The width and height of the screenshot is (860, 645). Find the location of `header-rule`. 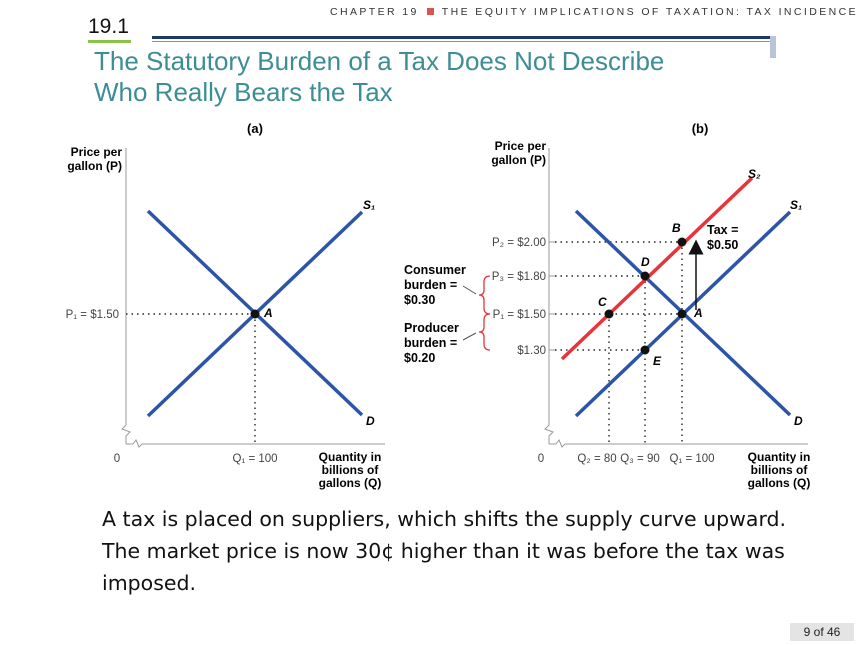

header-rule is located at coordinates (462, 37).